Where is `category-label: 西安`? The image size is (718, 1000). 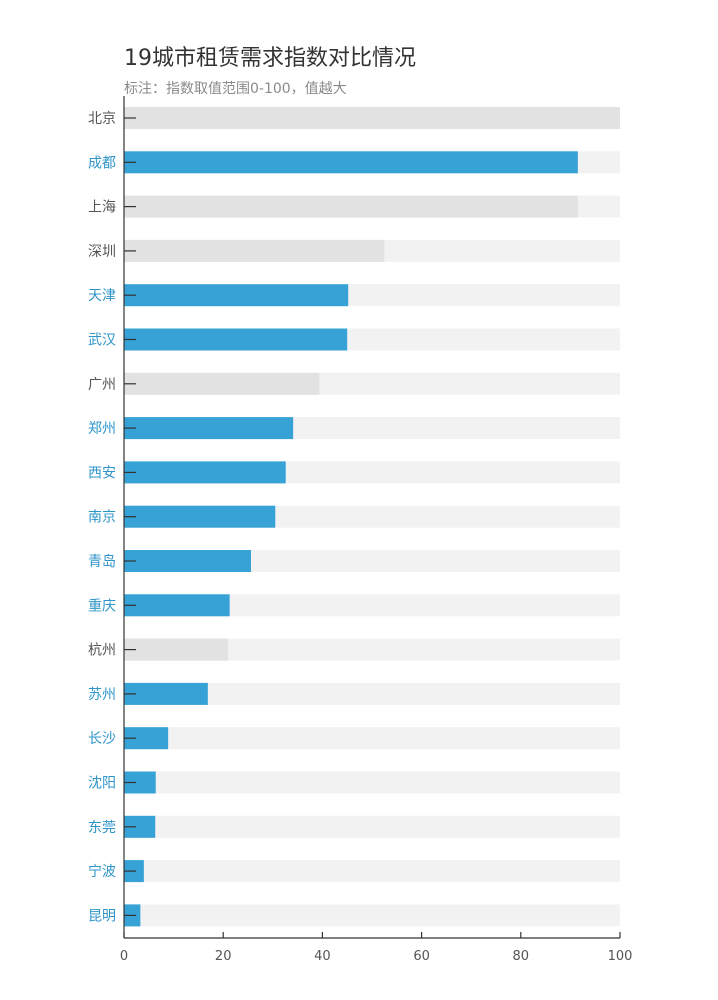 category-label: 西安 is located at coordinates (102, 473).